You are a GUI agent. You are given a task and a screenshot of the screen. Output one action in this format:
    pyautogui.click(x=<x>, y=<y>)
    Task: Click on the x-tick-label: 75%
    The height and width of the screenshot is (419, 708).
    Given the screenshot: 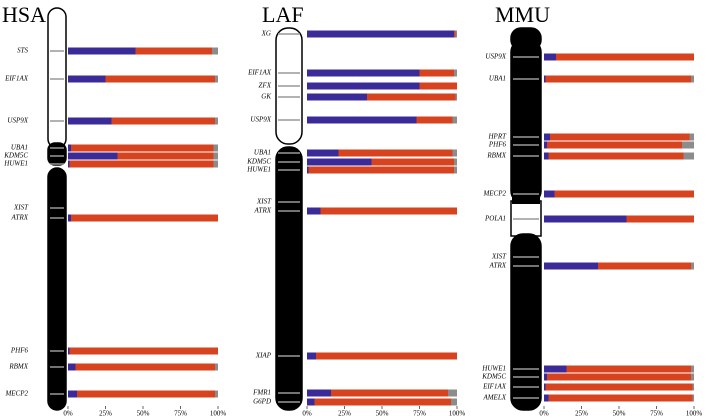 What is the action you would take?
    pyautogui.click(x=180, y=414)
    